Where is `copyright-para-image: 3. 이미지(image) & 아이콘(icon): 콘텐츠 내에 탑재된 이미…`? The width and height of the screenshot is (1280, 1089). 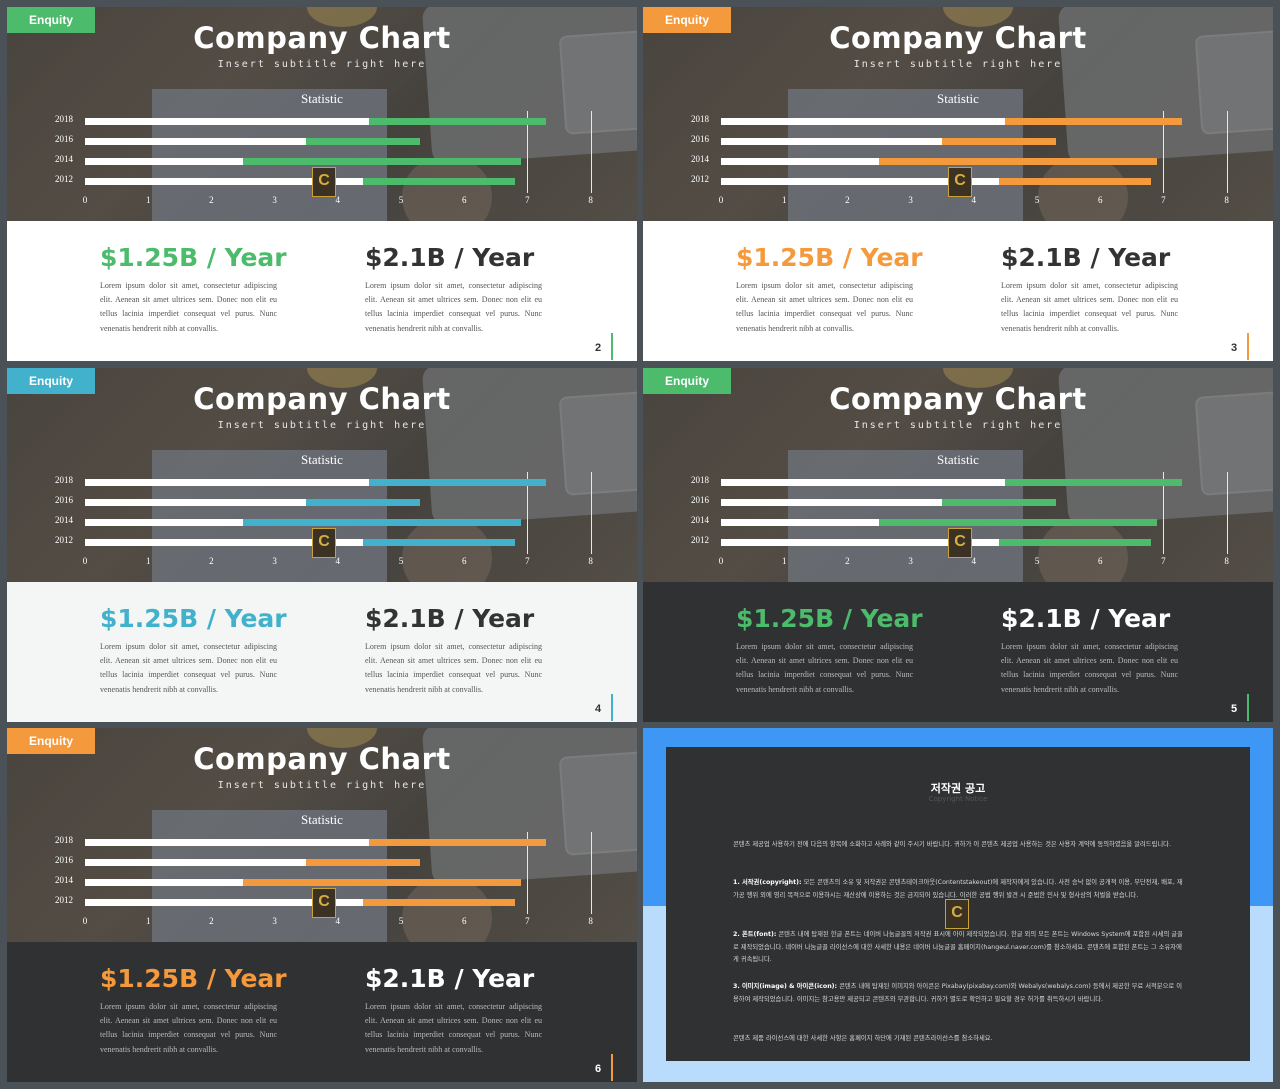
copyright-para-image: 3. 이미지(image) & 아이콘(icon): 콘텐츠 내에 탑재된 이미… is located at coordinates (959, 993).